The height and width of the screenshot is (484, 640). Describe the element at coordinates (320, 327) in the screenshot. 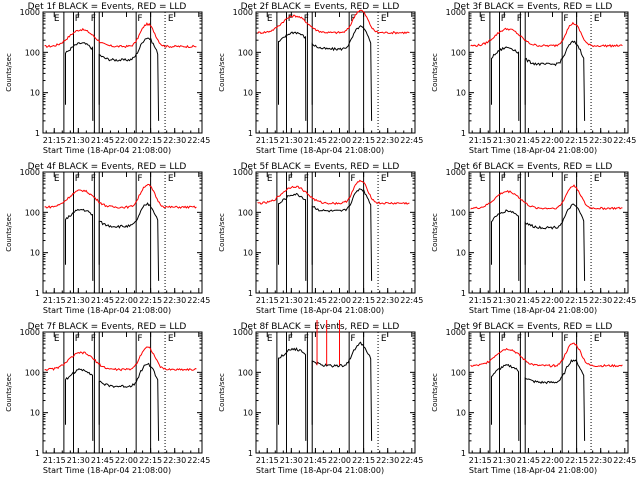

I see `panel-title: Det 8f BLACK = Events, RED = LLD` at that location.